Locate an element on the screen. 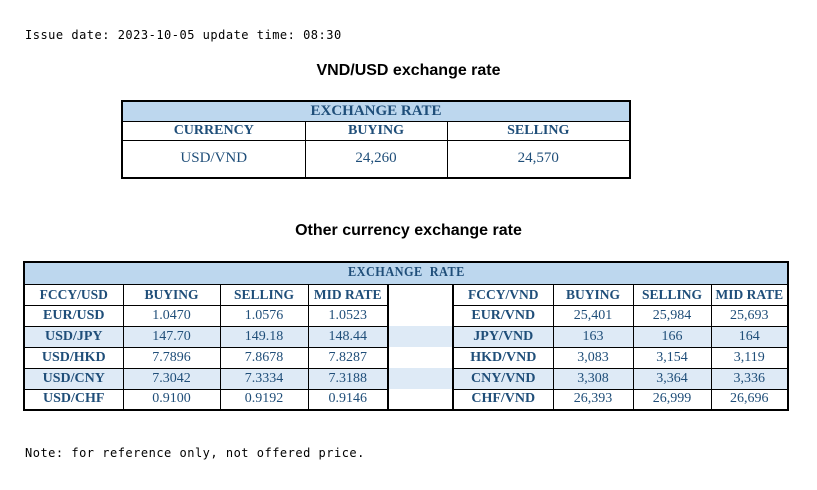  currency-pair-cell: USD/CHF is located at coordinates (73, 399).